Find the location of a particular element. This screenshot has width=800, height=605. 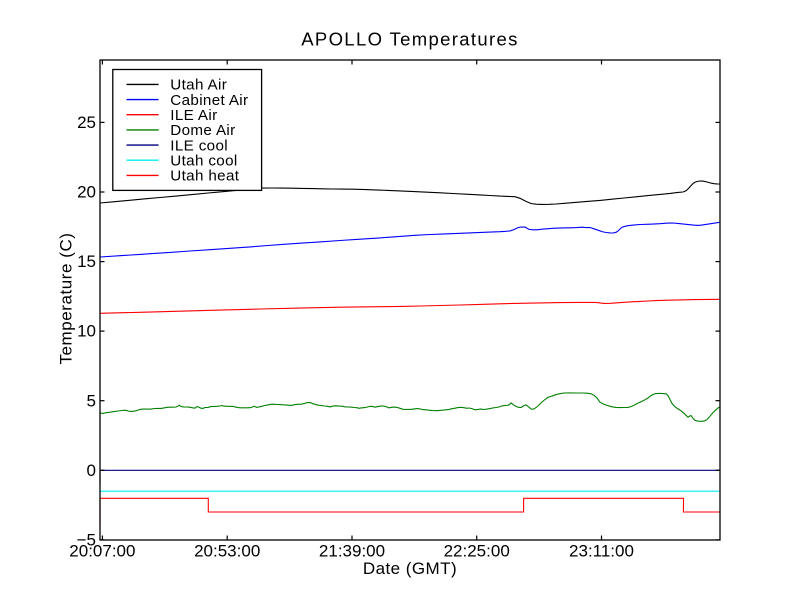

svg-text: 15 is located at coordinates (86, 261).